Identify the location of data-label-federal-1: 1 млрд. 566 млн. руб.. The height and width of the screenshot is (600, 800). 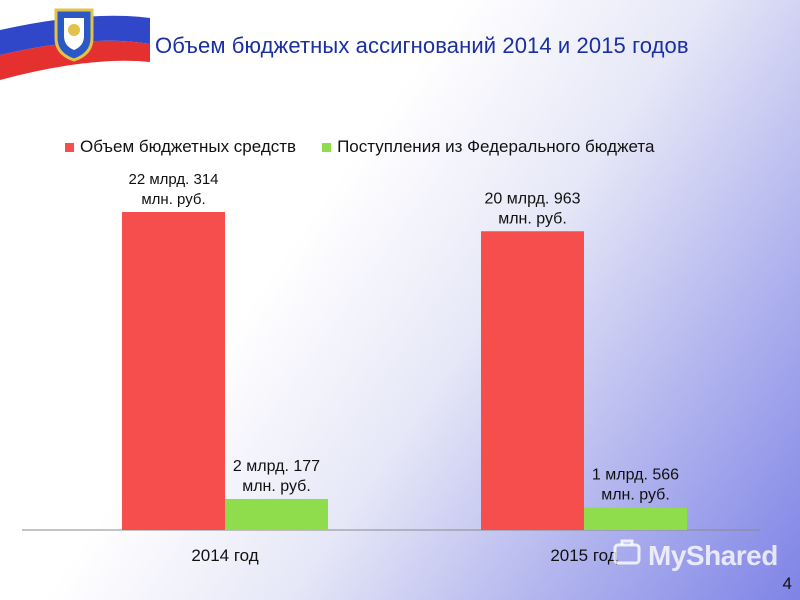
(635, 485).